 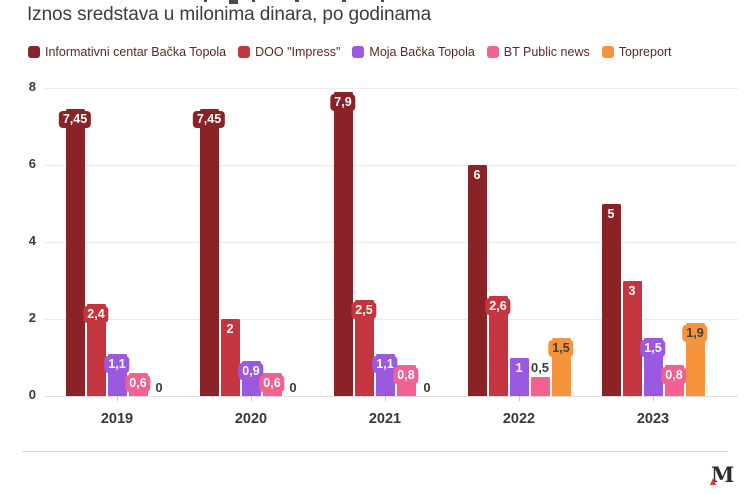 What do you see at coordinates (209, 252) in the screenshot?
I see `bar-informativni-centar-ba-ka-topola-2020` at bounding box center [209, 252].